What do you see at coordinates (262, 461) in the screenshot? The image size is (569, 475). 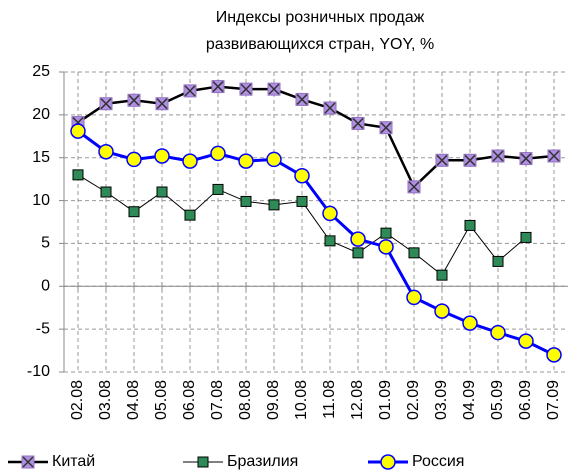 I see `legend-label: Бразилия` at bounding box center [262, 461].